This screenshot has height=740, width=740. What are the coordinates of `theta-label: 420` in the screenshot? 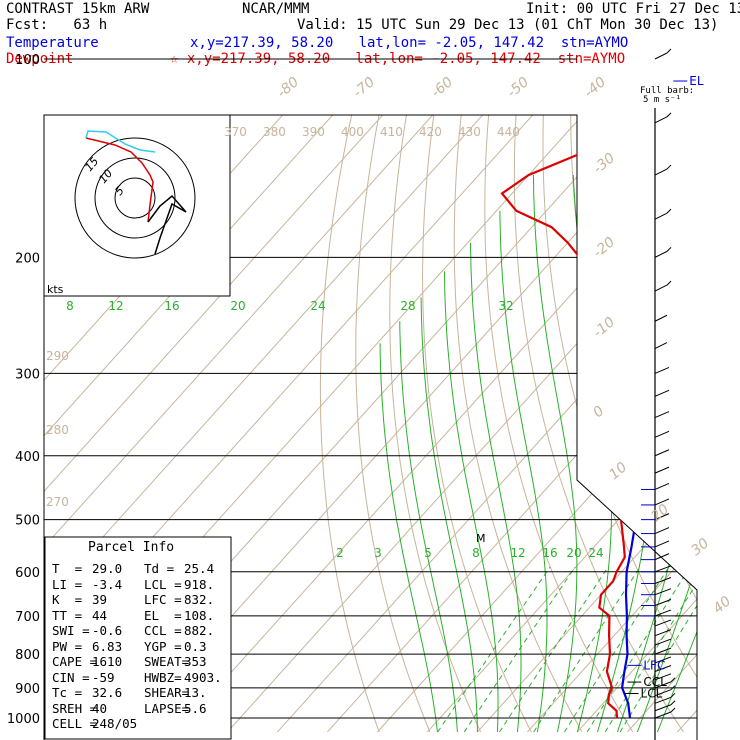 It's located at (430, 132).